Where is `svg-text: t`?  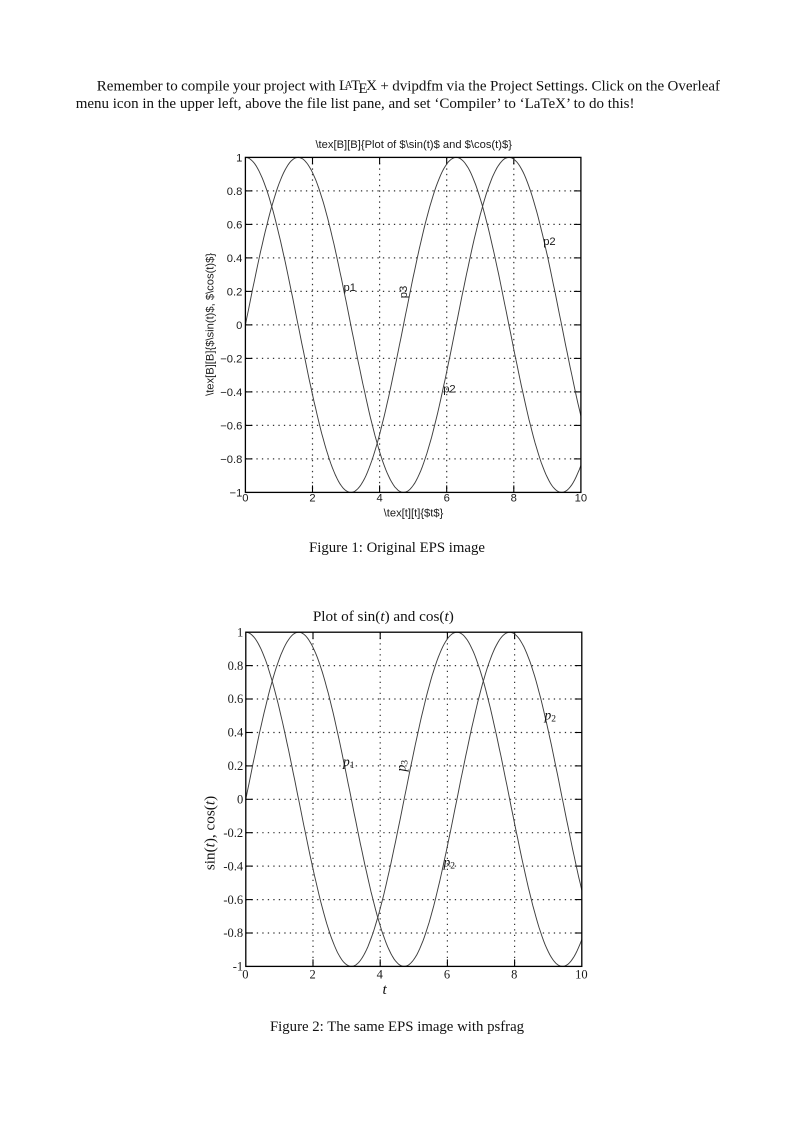
svg-text: t is located at coordinates (384, 989).